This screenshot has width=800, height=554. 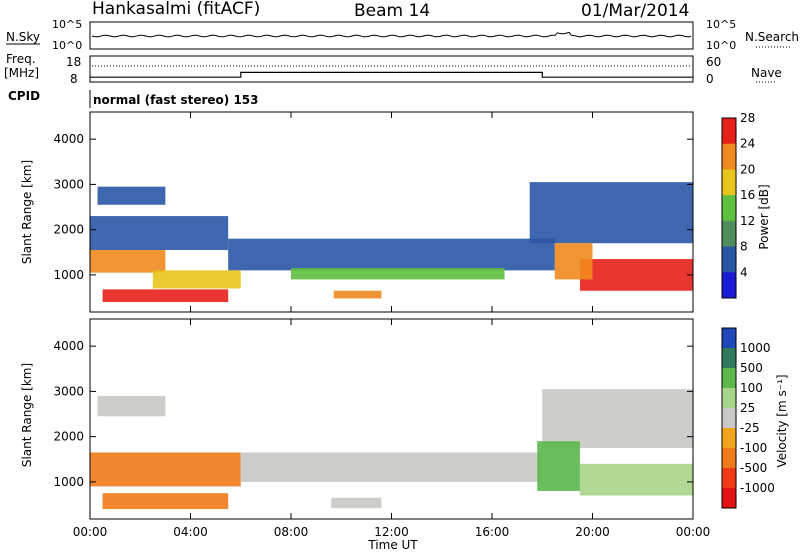 I want to click on power-scale-tick: 8, so click(x=744, y=247).